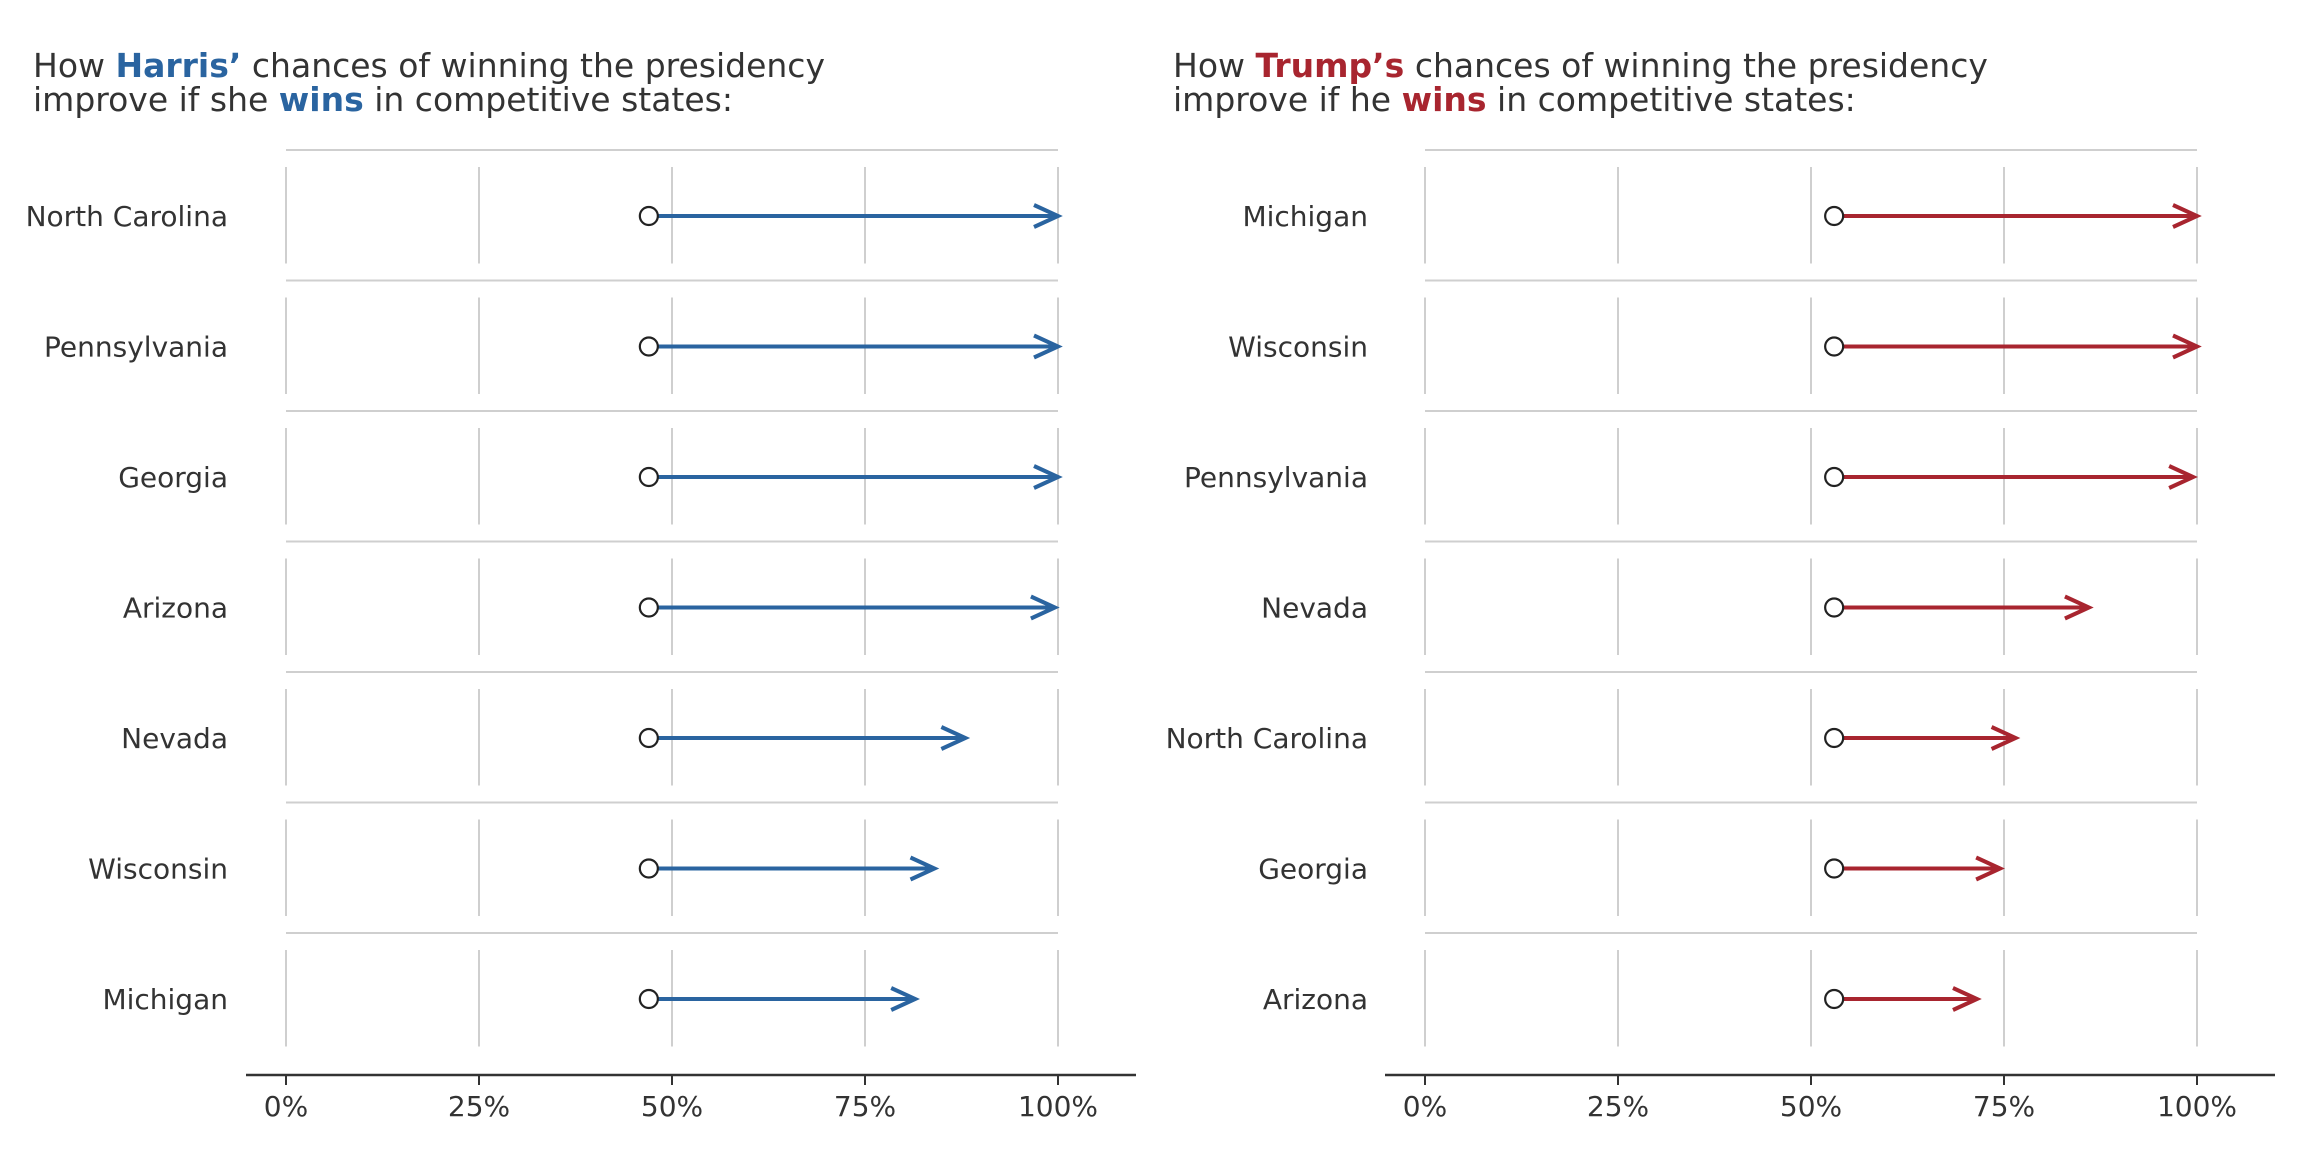 Image resolution: width=2304 pixels, height=1152 pixels. Describe the element at coordinates (178, 65) in the screenshot. I see `title-highlight: Harris’` at that location.